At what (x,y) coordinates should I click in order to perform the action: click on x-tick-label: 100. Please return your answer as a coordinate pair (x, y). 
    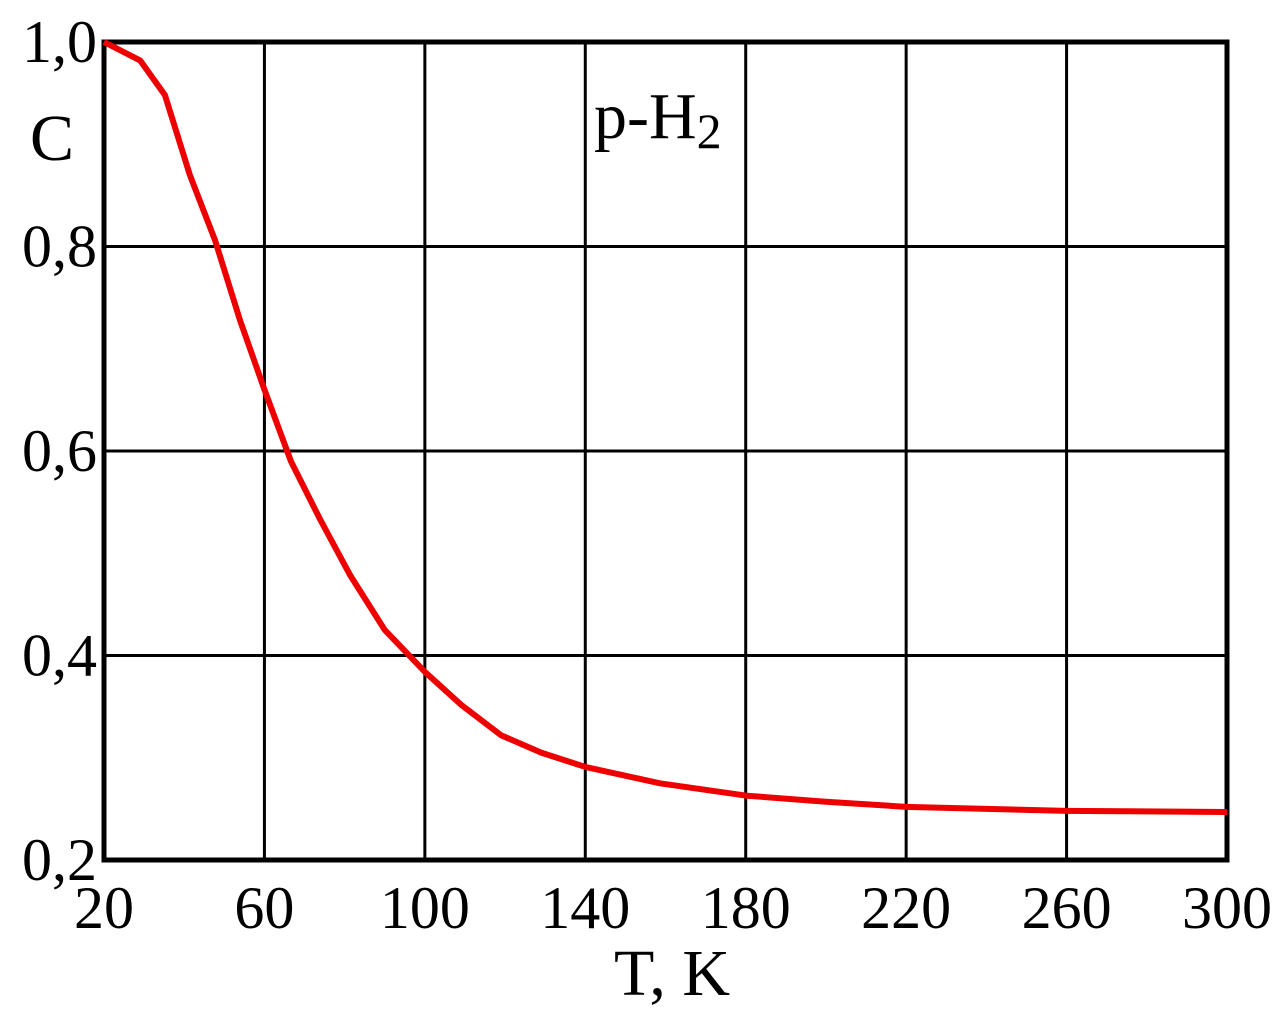
    Looking at the image, I should click on (425, 908).